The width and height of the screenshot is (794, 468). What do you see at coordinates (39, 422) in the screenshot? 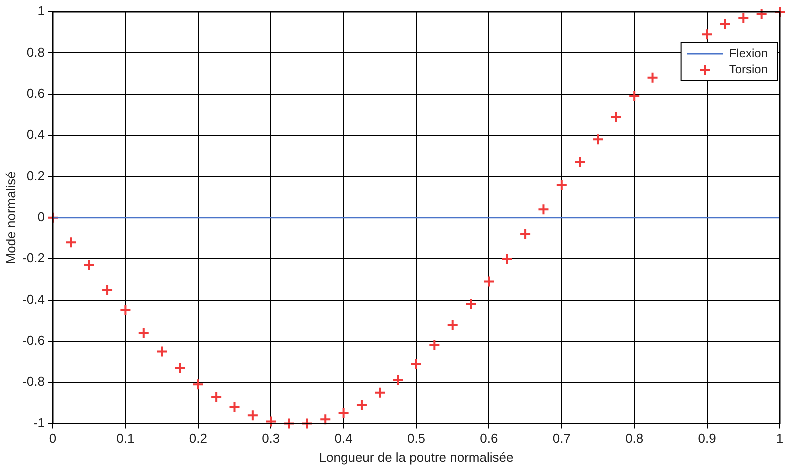
I see `y-tick-label: -1` at bounding box center [39, 422].